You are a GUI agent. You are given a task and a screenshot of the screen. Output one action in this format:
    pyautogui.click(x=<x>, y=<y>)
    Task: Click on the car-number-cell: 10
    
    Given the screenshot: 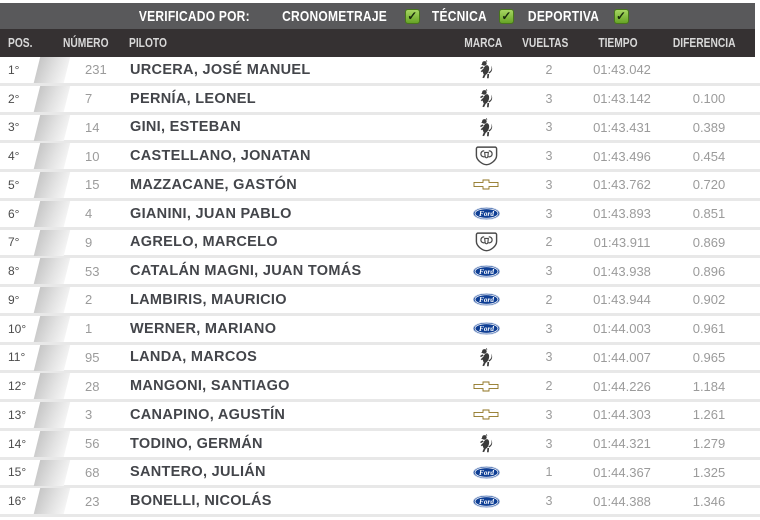 What is the action you would take?
    pyautogui.click(x=92, y=156)
    